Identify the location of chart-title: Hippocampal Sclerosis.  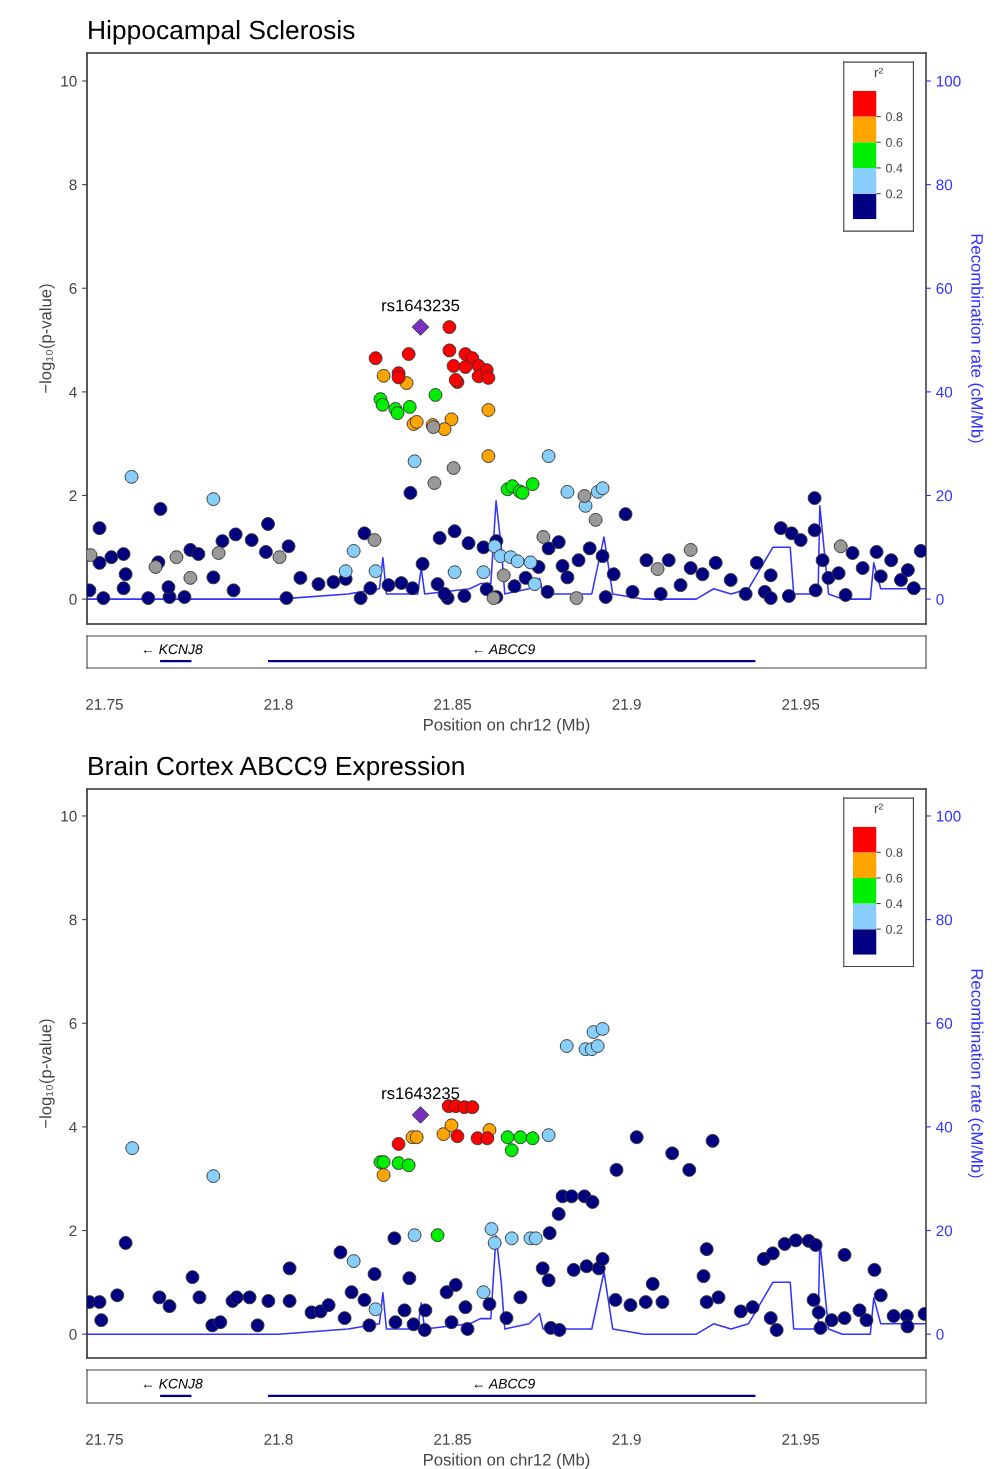
(222, 32).